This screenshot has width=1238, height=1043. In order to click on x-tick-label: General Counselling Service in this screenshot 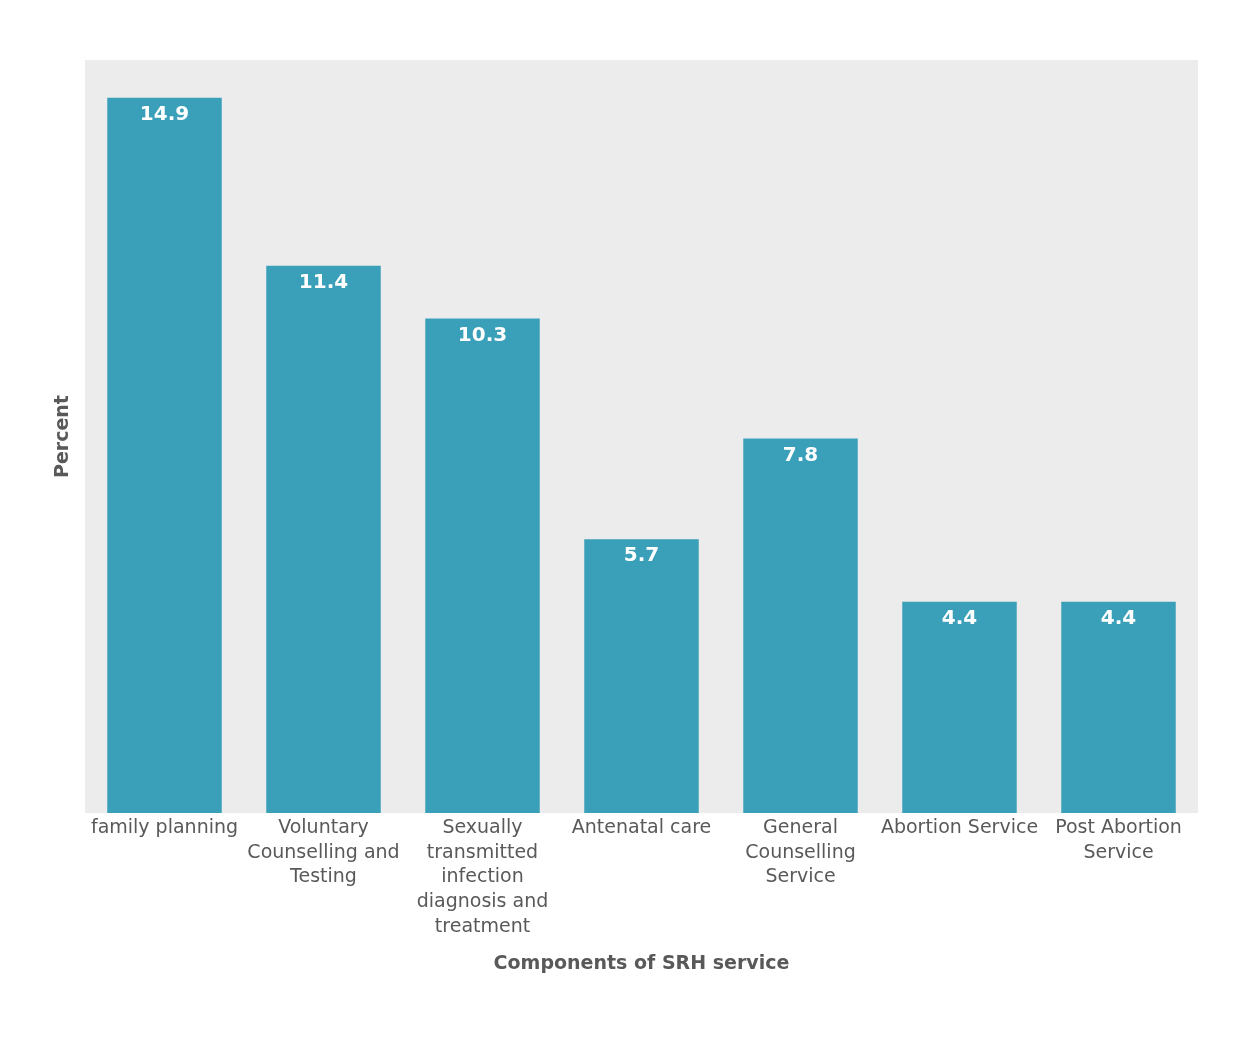, I will do `click(800, 851)`.